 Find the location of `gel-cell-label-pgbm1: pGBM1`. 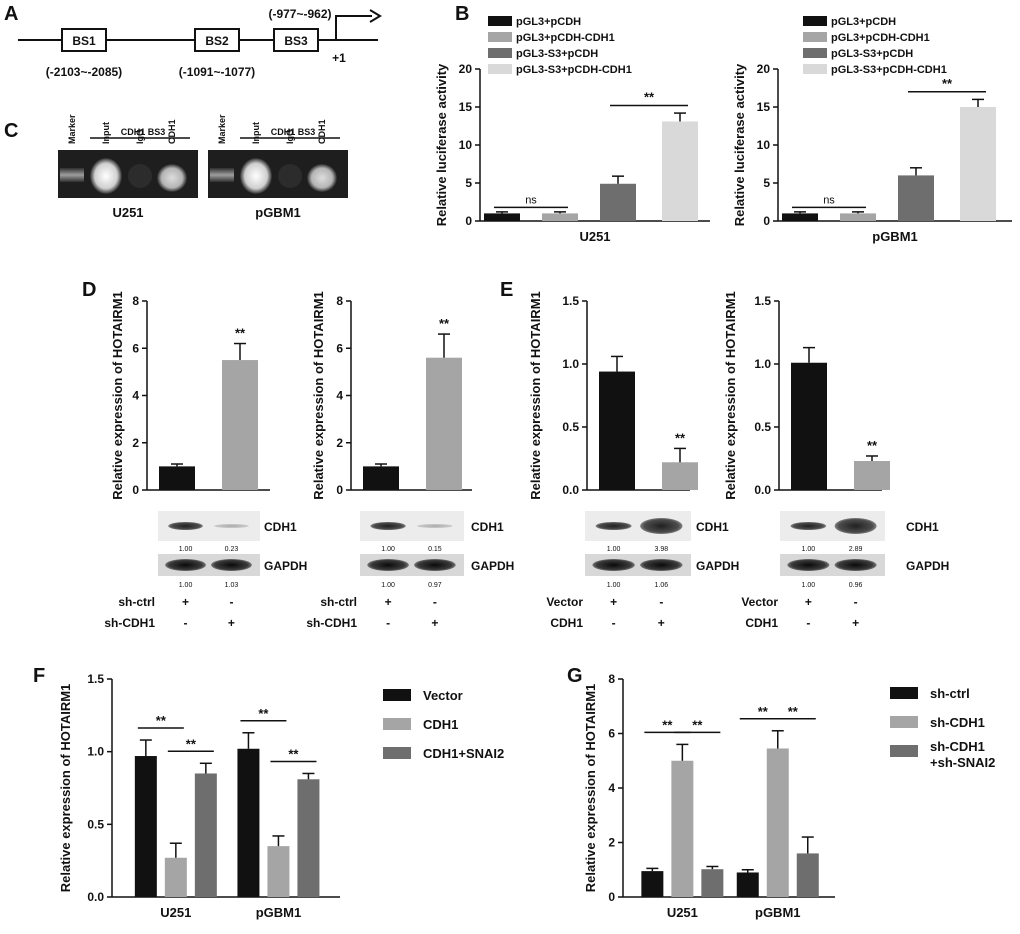

gel-cell-label-pgbm1: pGBM1 is located at coordinates (278, 212).